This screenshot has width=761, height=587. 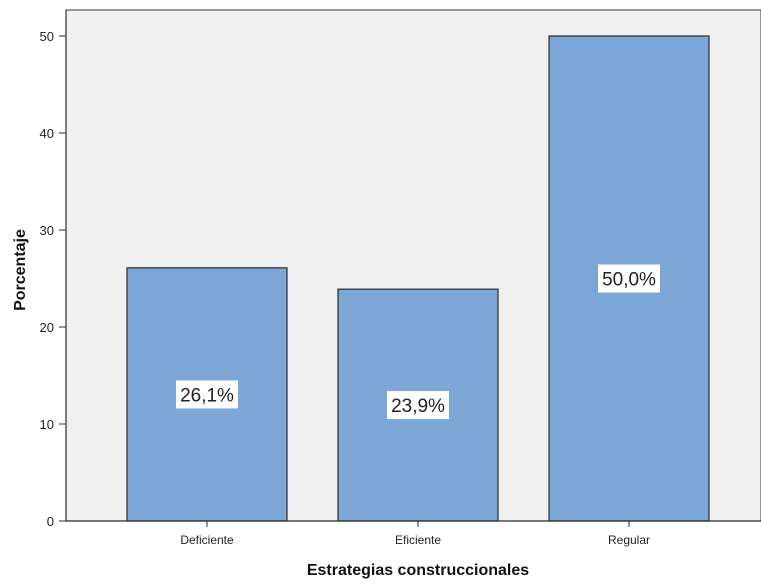 What do you see at coordinates (47, 327) in the screenshot?
I see `y-tick-label: 20` at bounding box center [47, 327].